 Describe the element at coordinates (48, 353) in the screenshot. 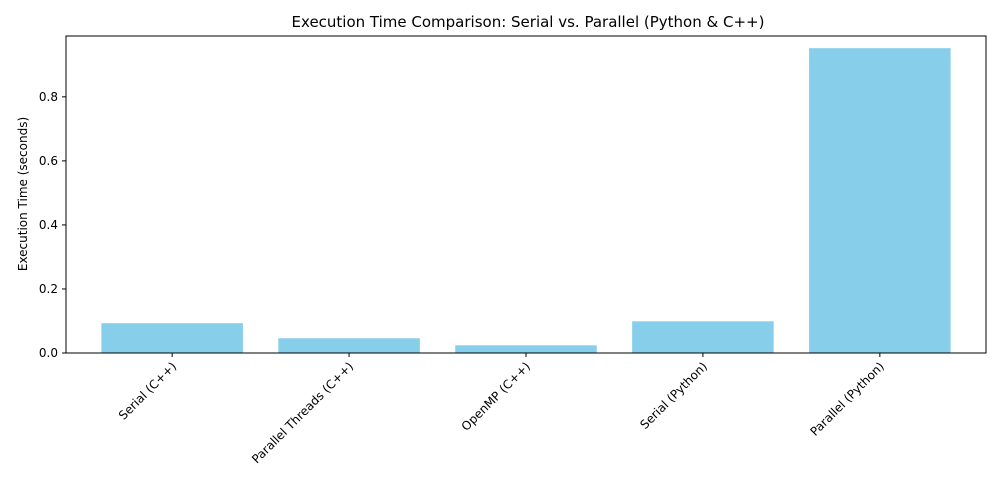

I see `y-tick-label-0: 0.0` at that location.